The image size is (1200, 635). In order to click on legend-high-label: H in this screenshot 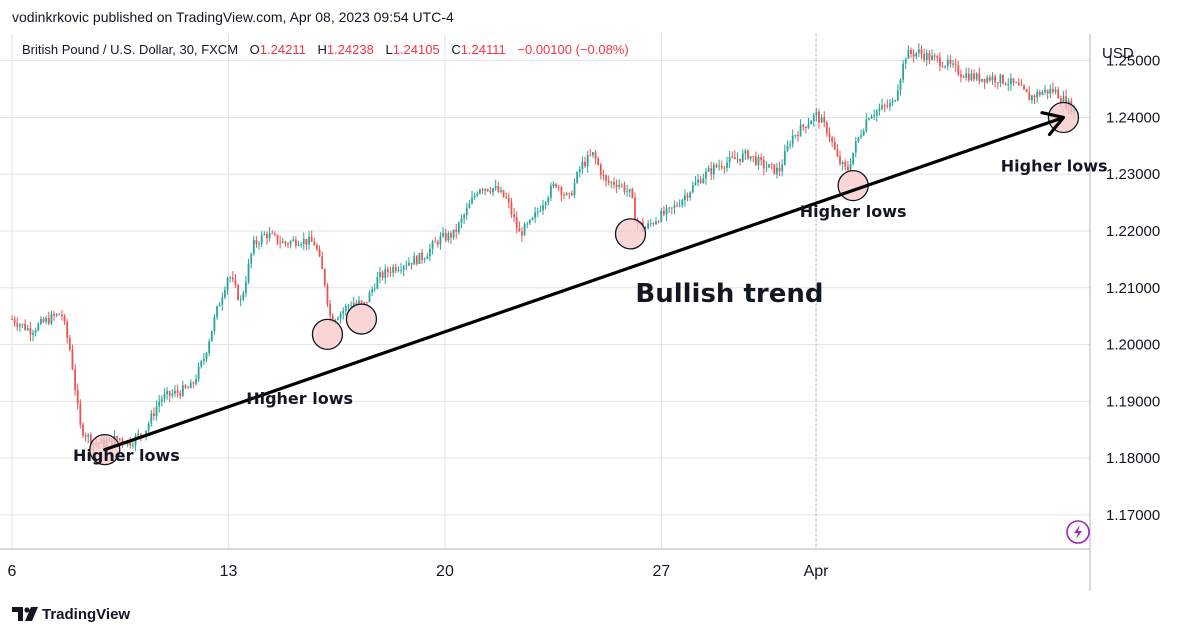, I will do `click(321, 49)`.